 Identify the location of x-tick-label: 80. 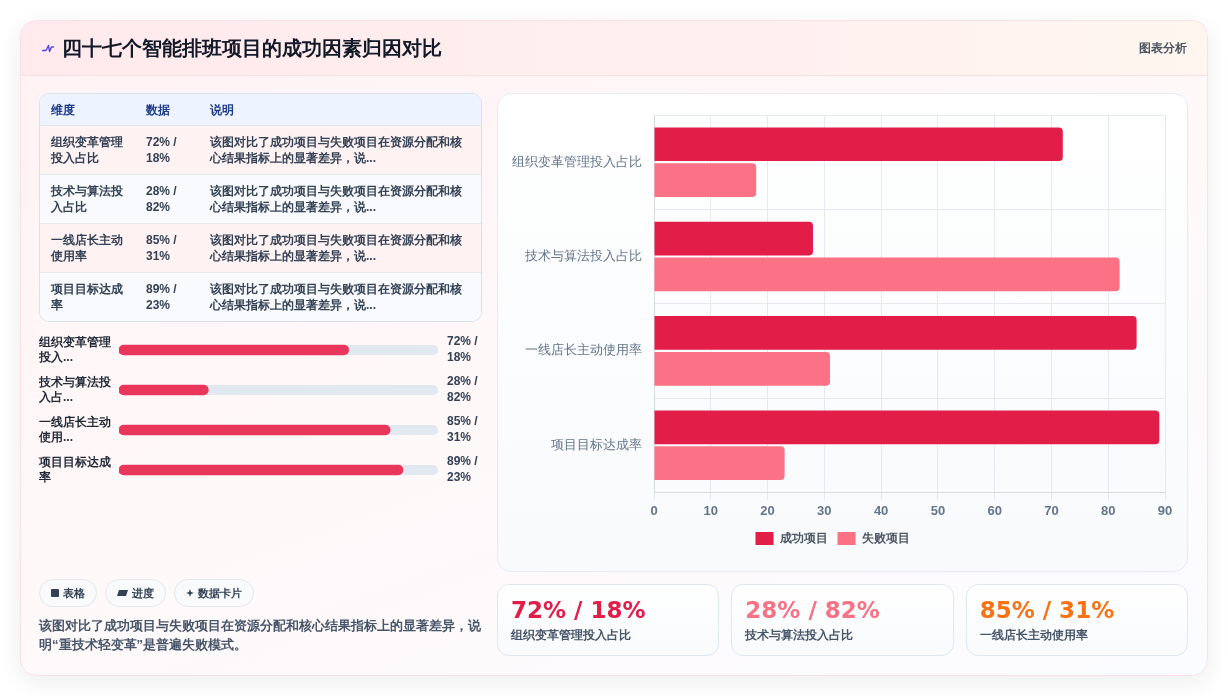
(1108, 510).